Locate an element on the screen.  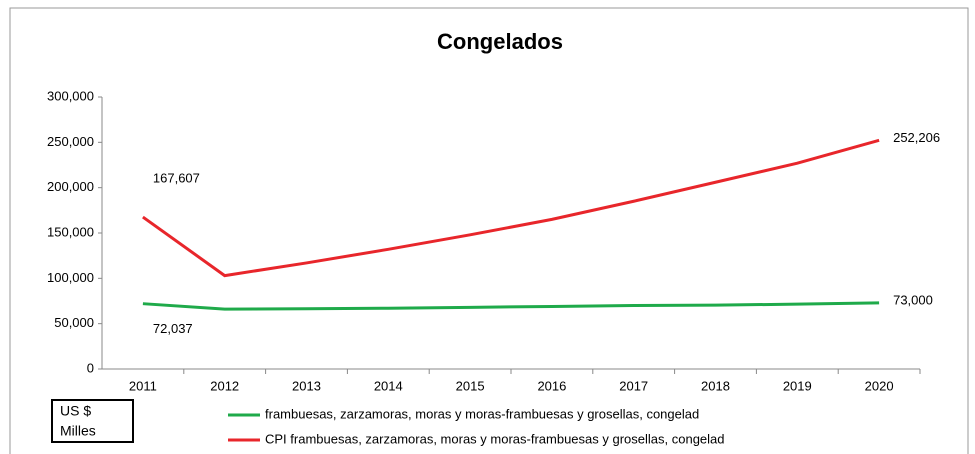
unit-label: Milles is located at coordinates (78, 431).